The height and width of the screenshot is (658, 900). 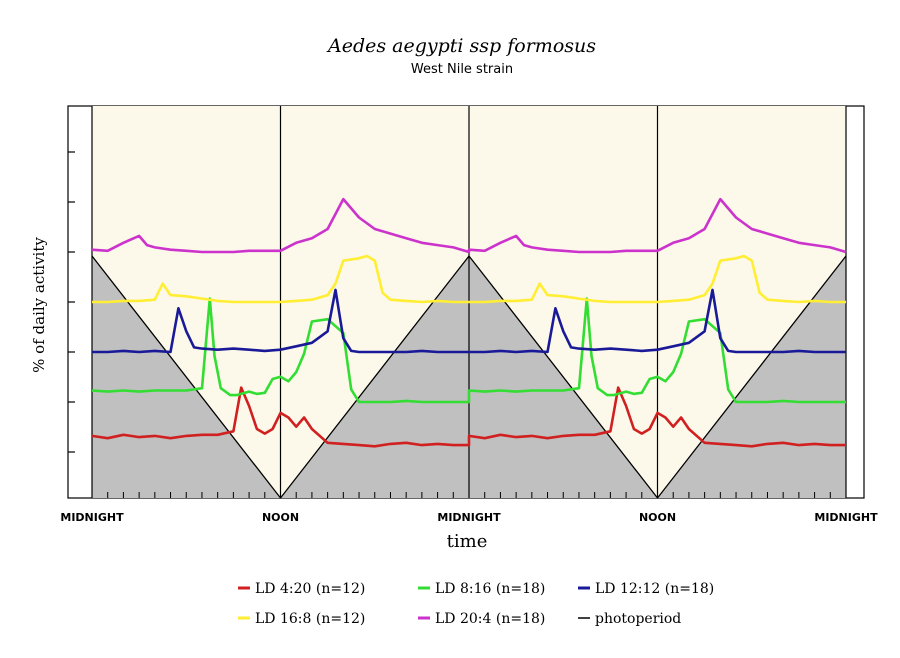 I want to click on legend-label: LD 8:16 (n=18), so click(x=490, y=589).